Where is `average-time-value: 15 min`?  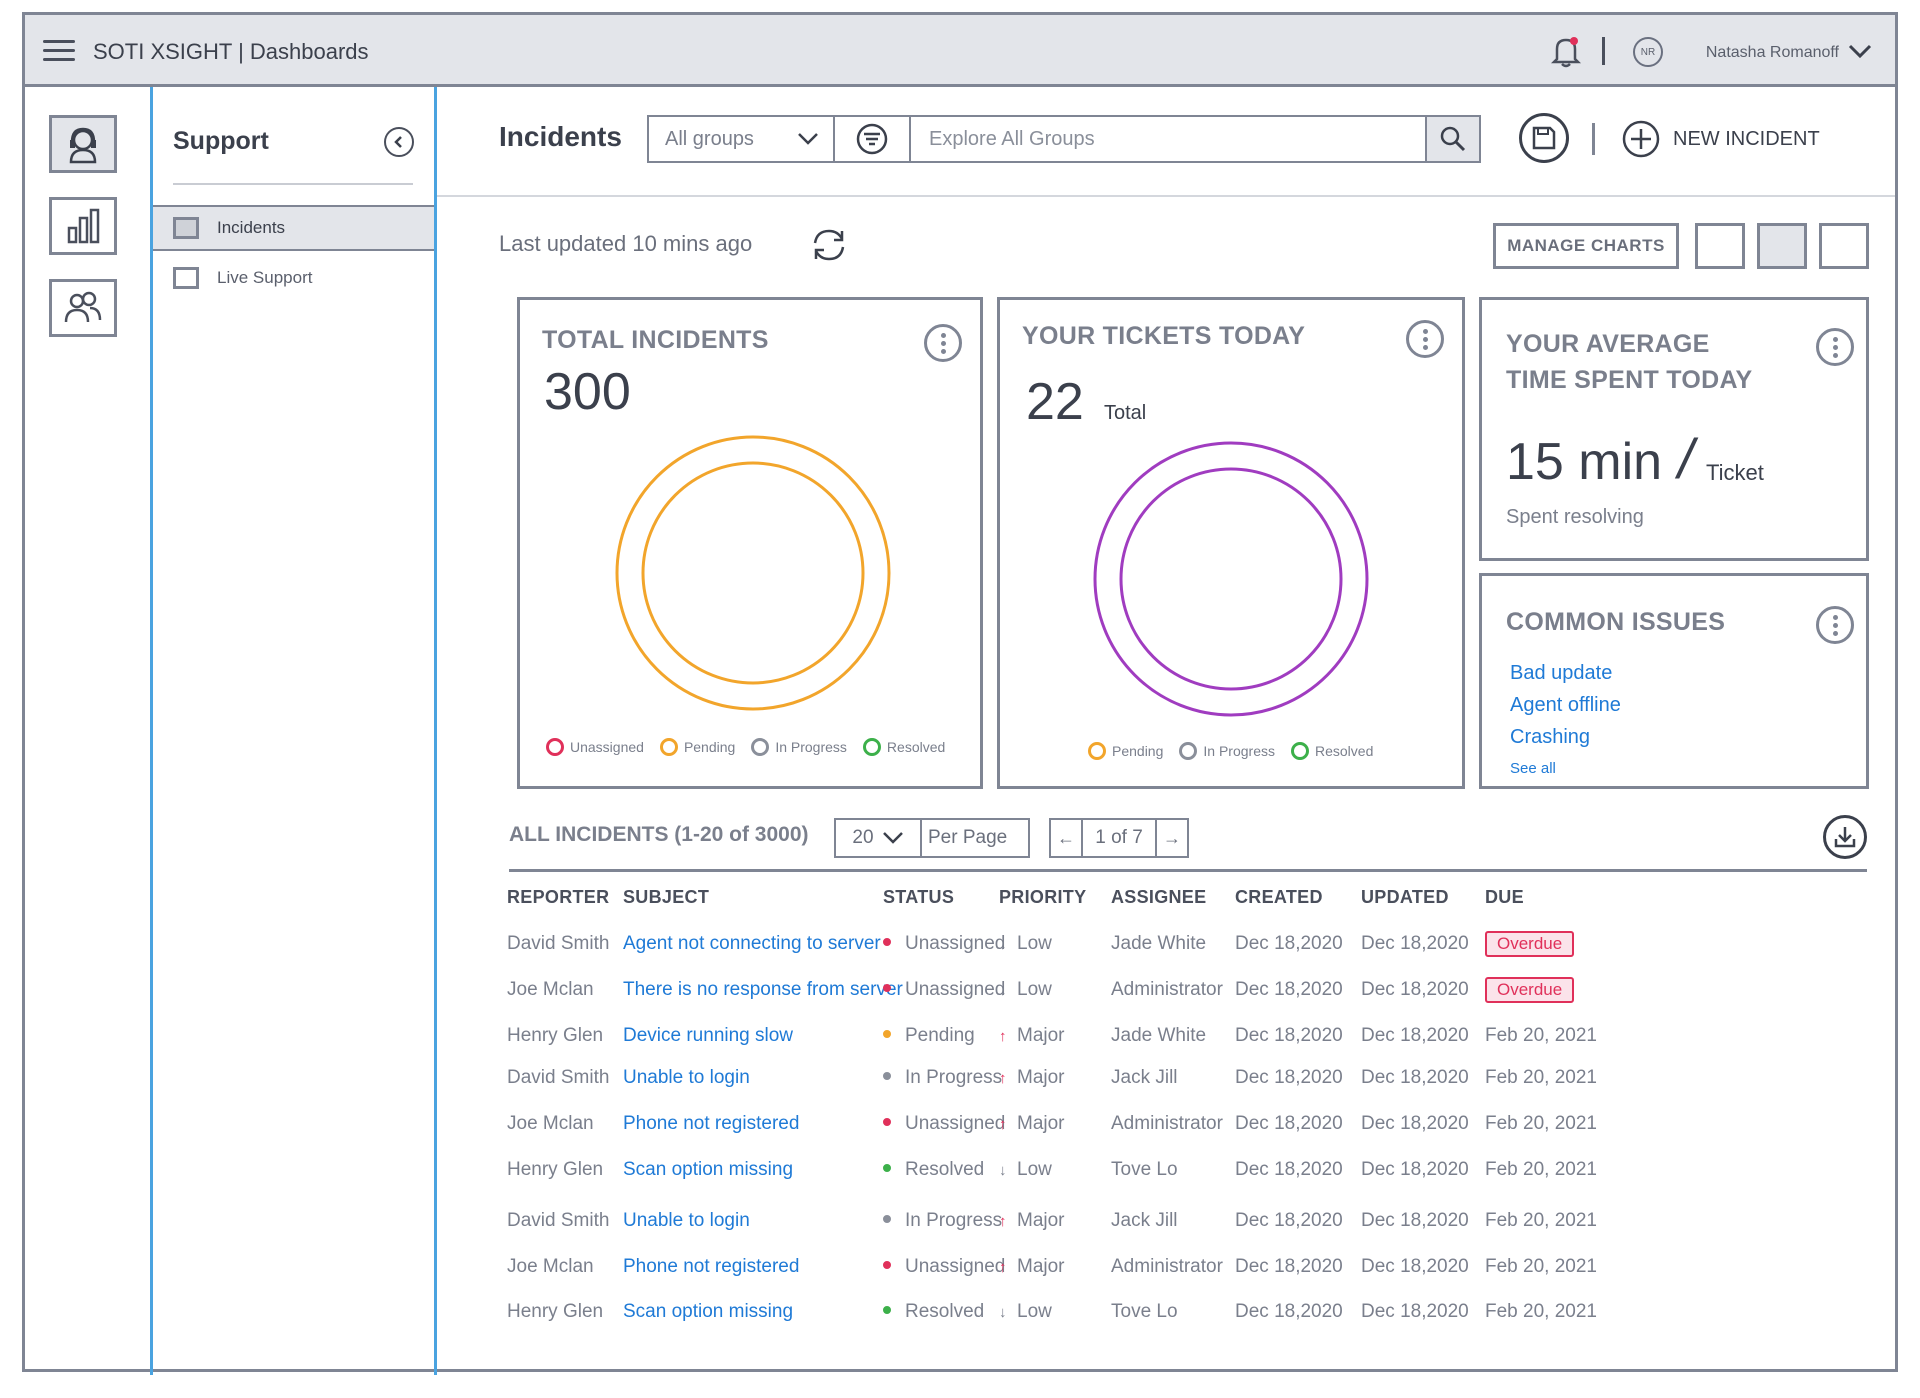 average-time-value: 15 min is located at coordinates (1584, 462).